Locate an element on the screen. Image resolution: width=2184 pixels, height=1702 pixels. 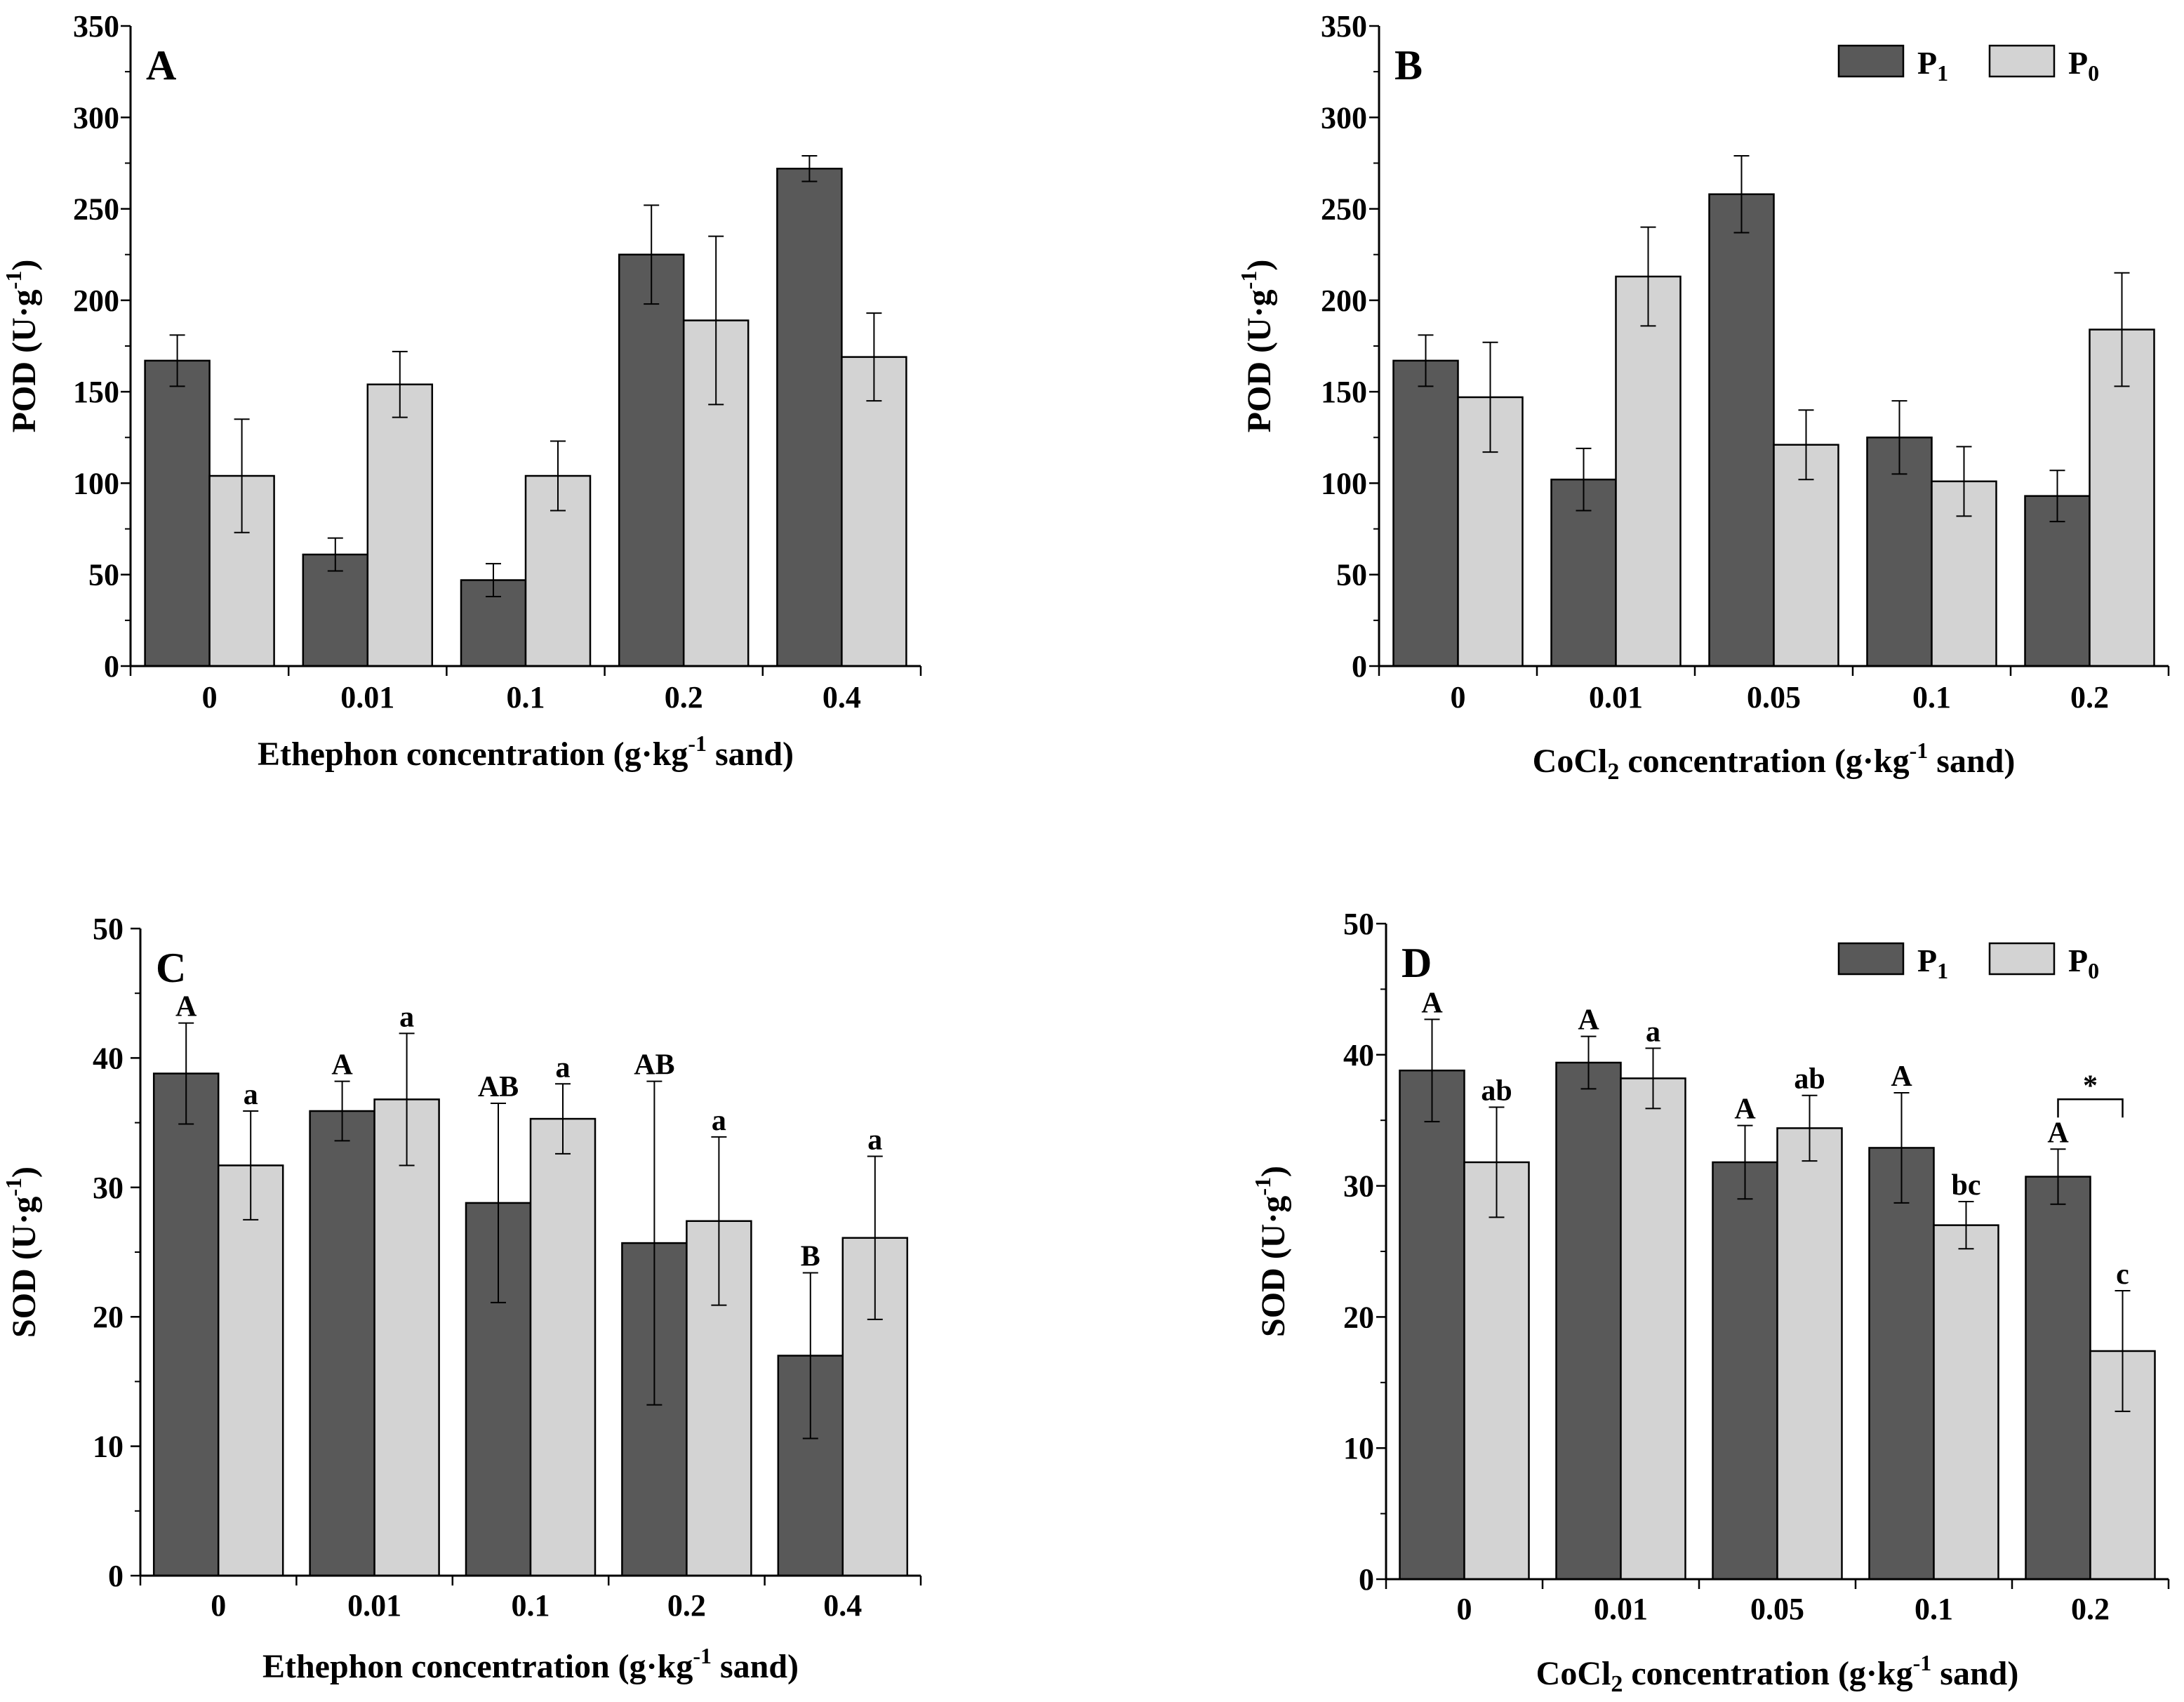
bar-p1-0.4 is located at coordinates (810, 417).